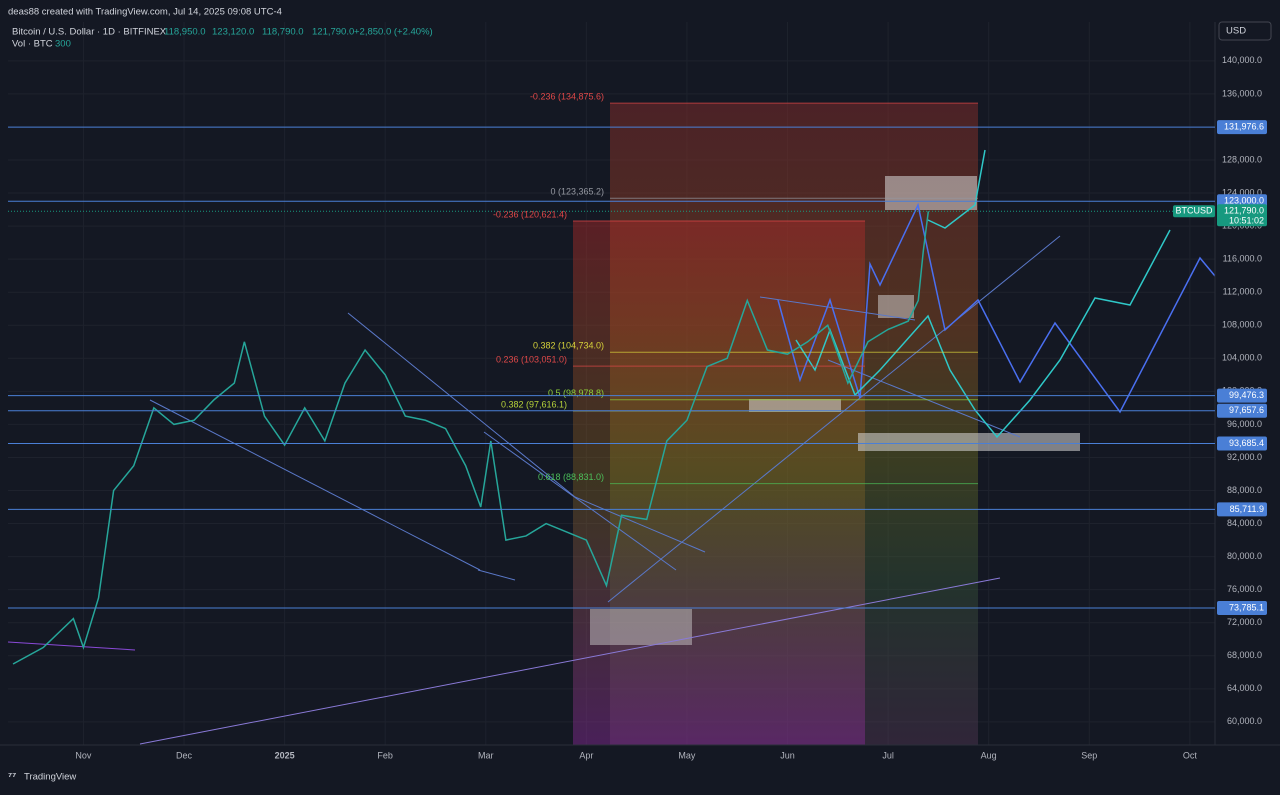 The image size is (1280, 795). What do you see at coordinates (989, 755) in the screenshot?
I see `x-tick-label: Aug` at bounding box center [989, 755].